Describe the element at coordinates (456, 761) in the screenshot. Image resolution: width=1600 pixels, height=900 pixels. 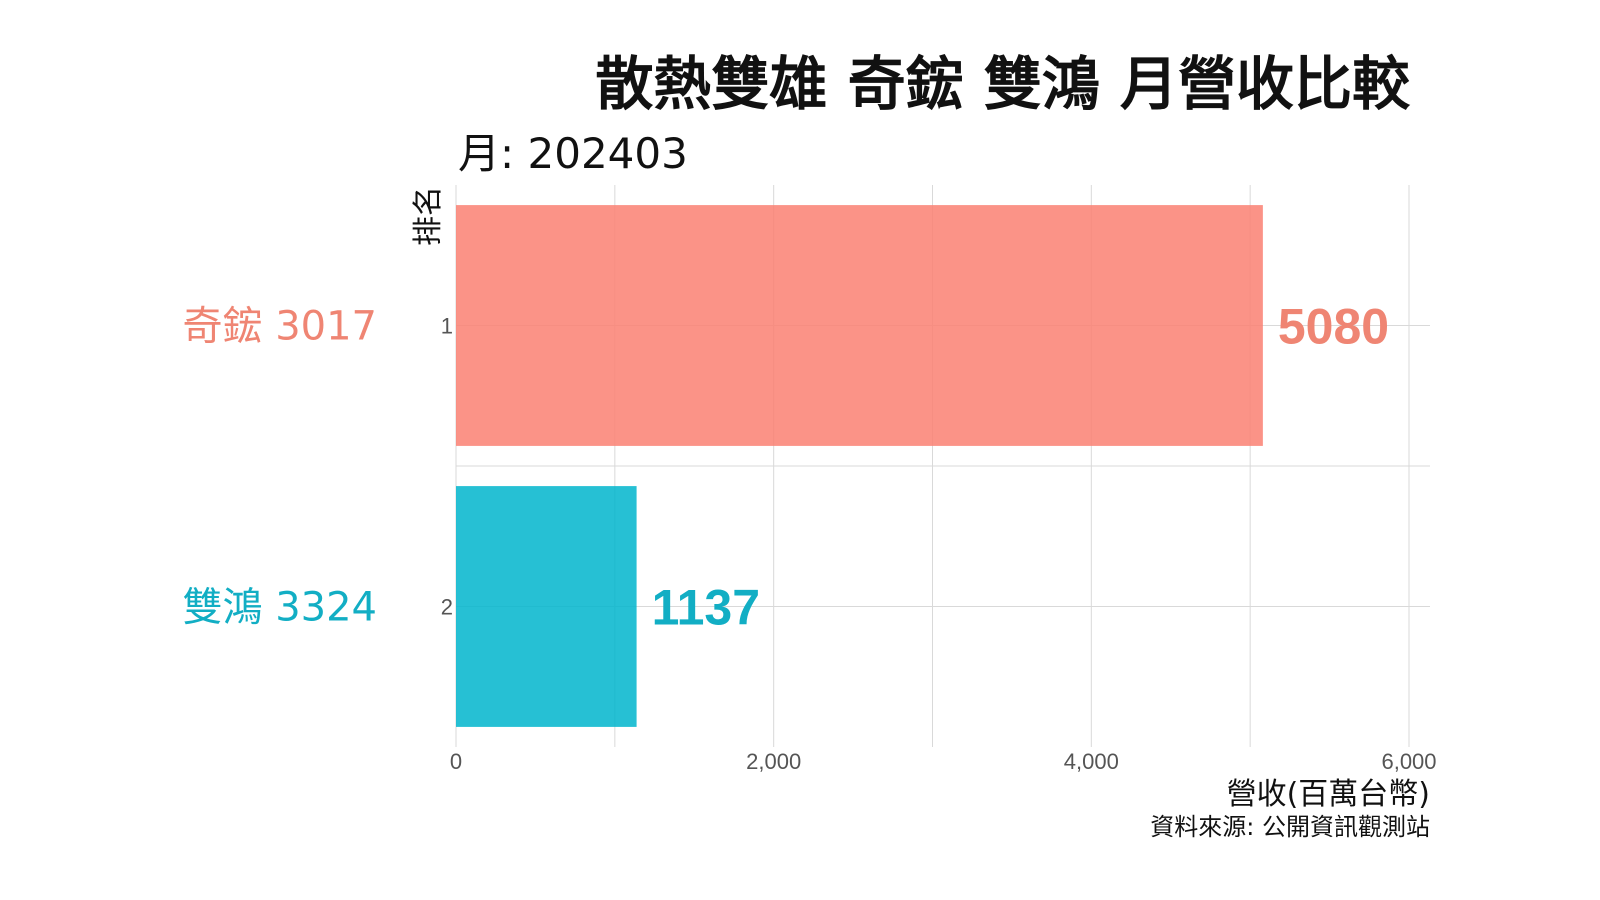
I see `x-tick-label: 0` at that location.